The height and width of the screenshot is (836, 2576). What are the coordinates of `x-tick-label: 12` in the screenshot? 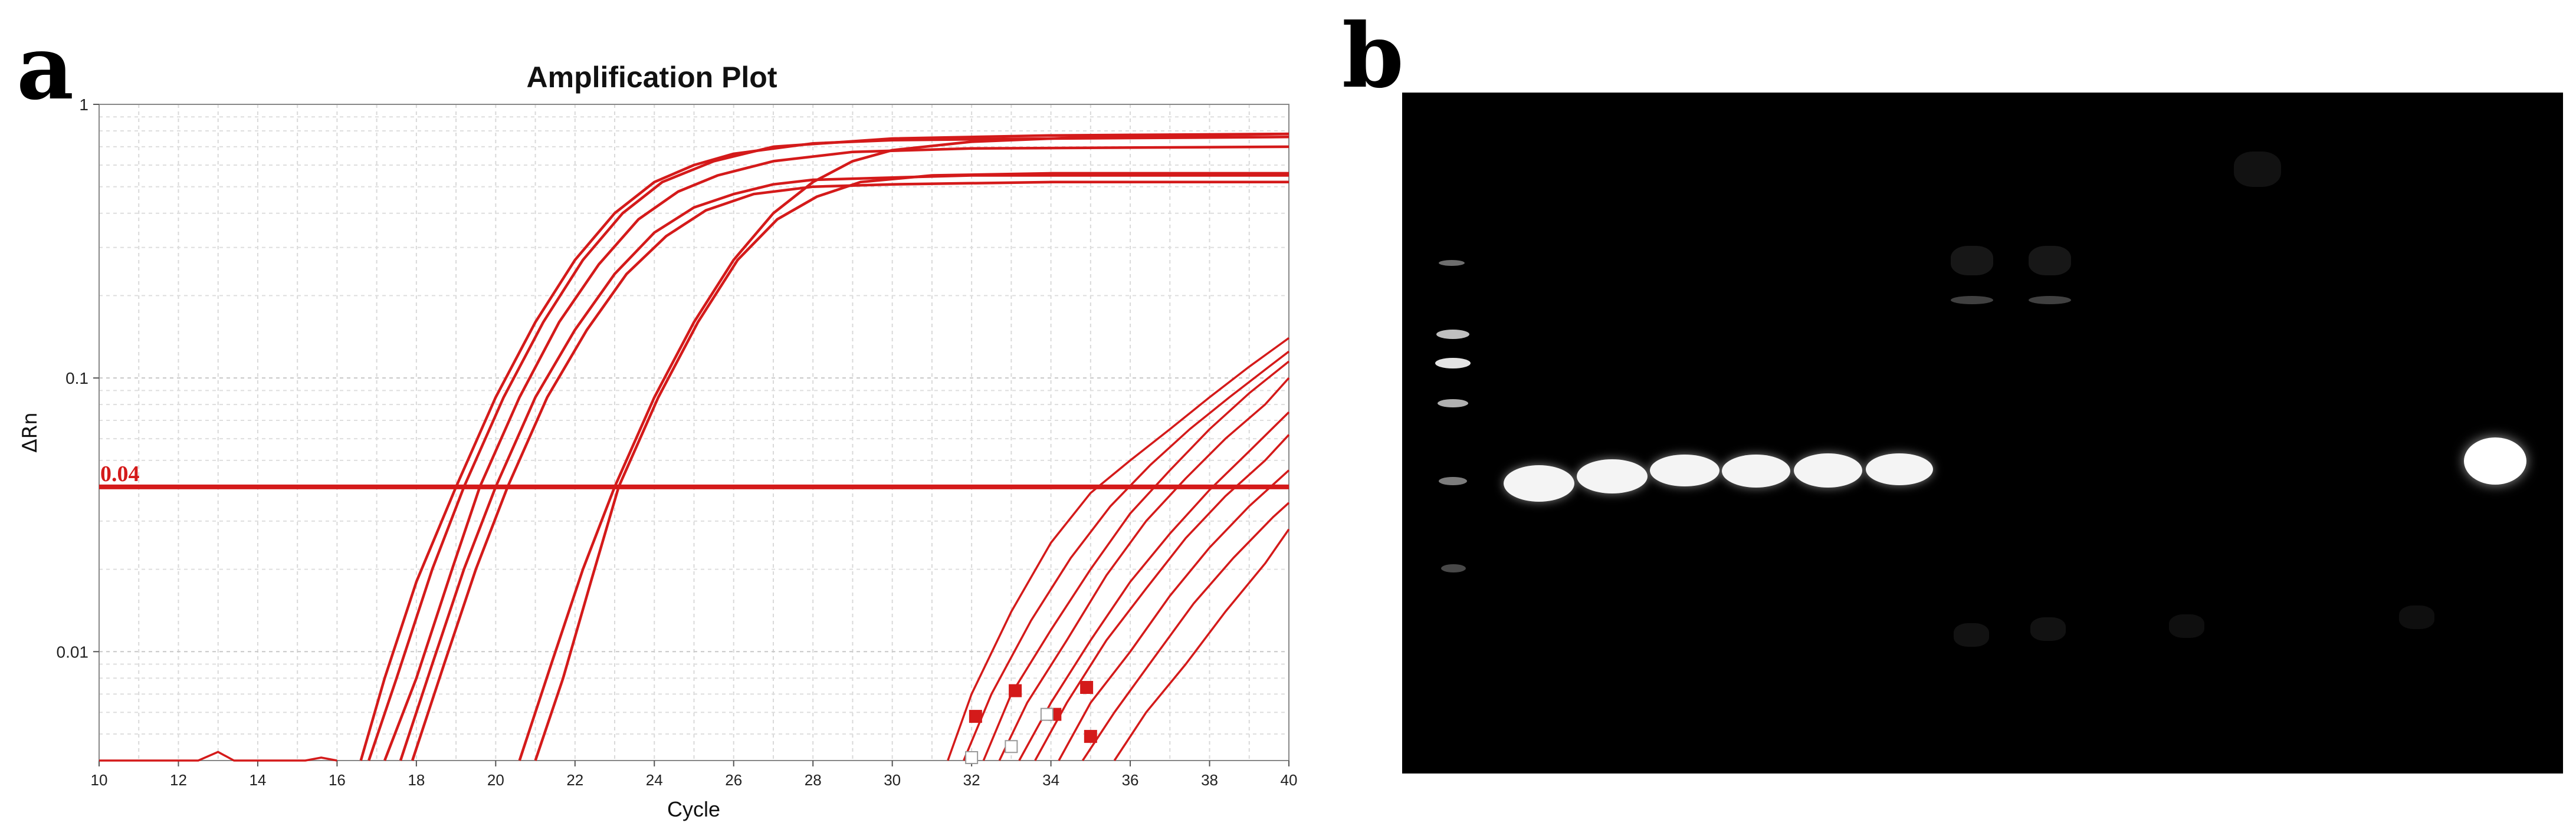 It's located at (178, 780).